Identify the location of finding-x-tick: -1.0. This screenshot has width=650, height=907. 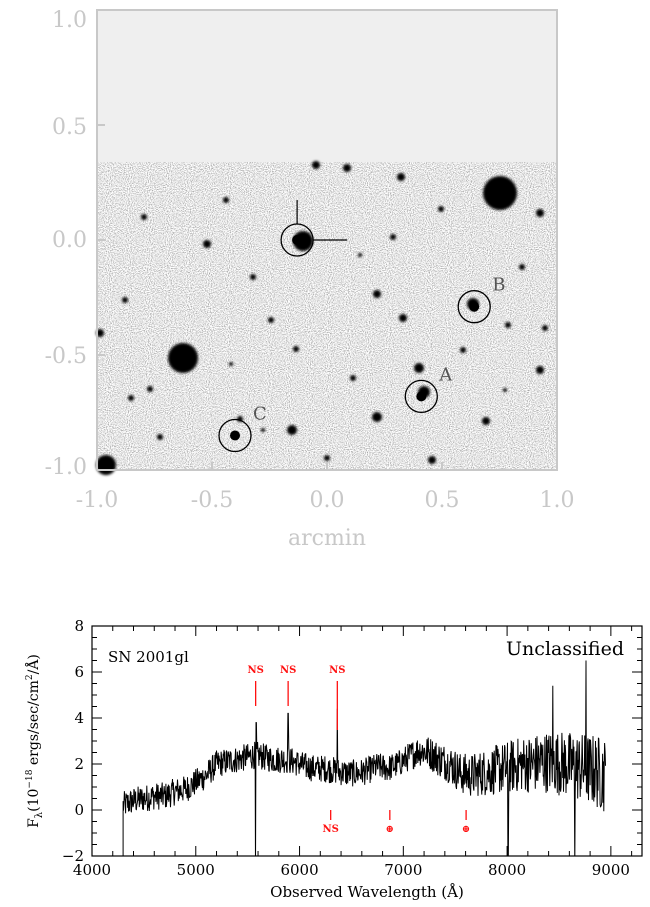
(97, 500).